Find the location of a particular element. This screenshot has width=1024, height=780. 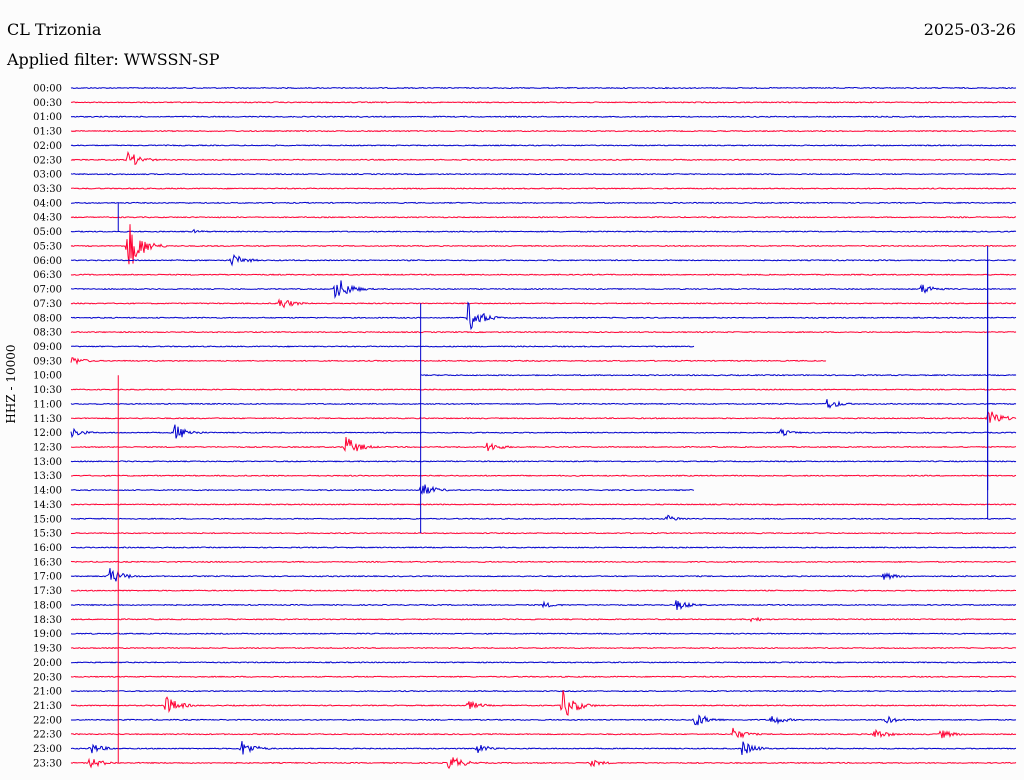

row-time-label: 16:30 is located at coordinates (47, 562).